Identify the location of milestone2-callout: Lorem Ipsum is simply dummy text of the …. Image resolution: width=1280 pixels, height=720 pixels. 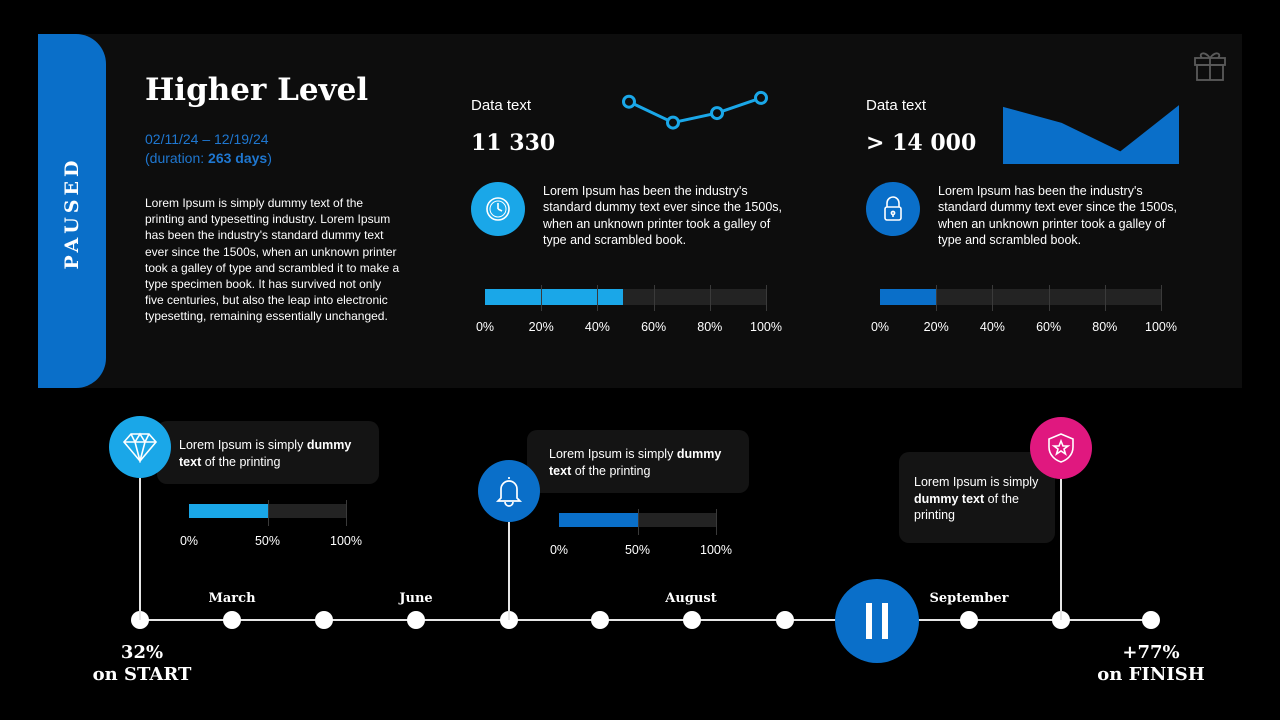
(638, 461).